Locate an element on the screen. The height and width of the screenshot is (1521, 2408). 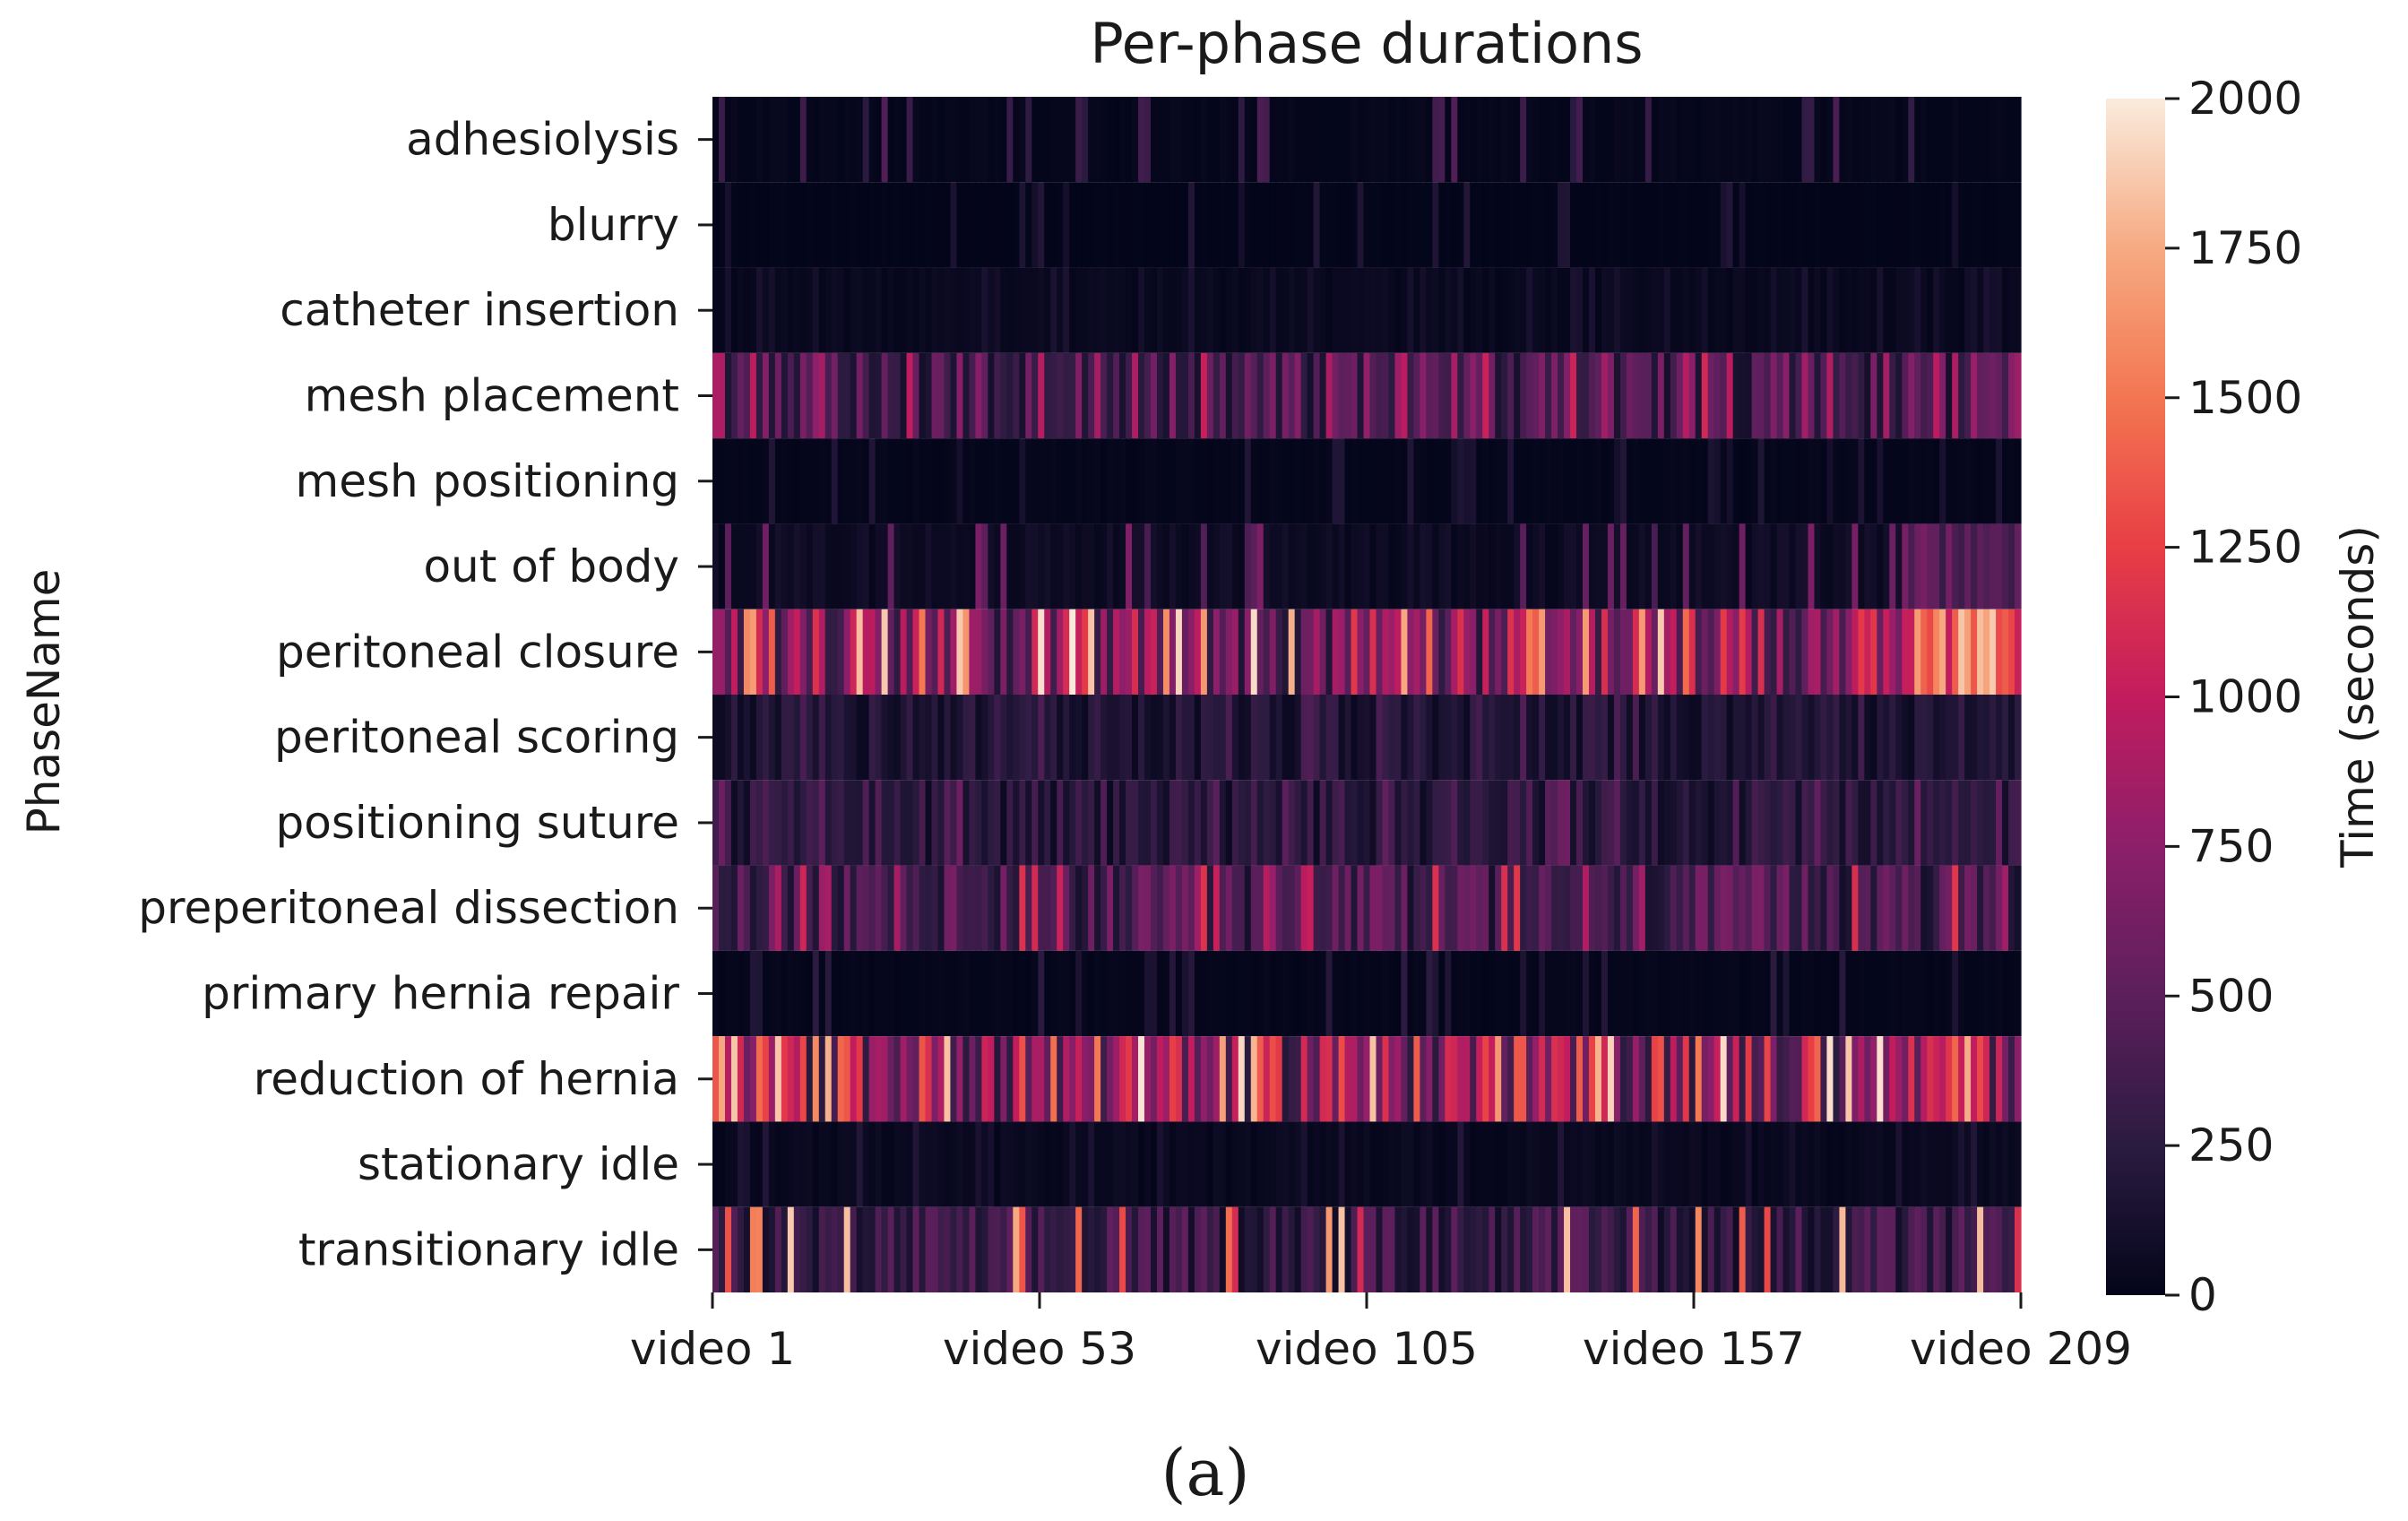
colorbar-label: Time (seconds) is located at coordinates (2358, 697).